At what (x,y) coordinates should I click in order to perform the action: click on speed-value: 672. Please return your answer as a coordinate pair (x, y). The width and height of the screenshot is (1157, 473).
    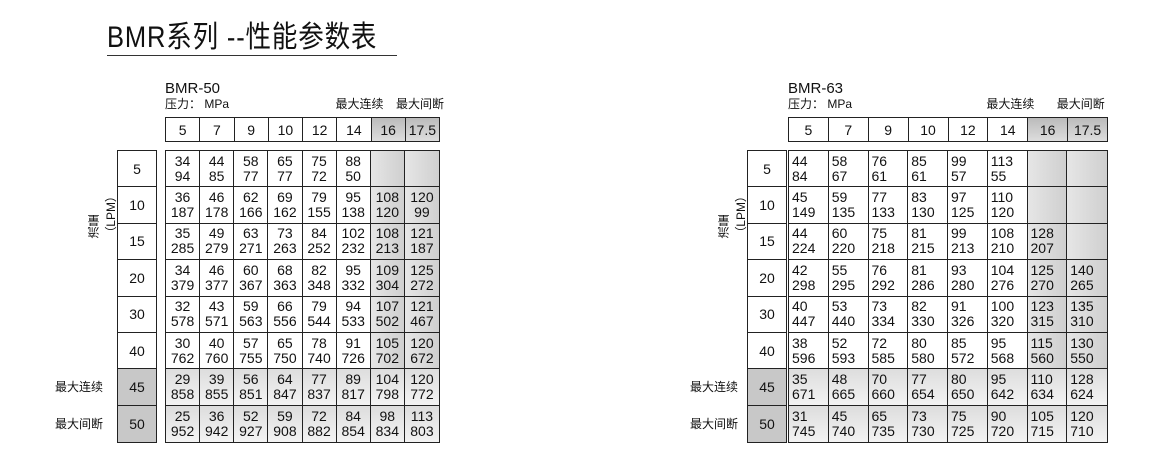
    Looking at the image, I should click on (422, 357).